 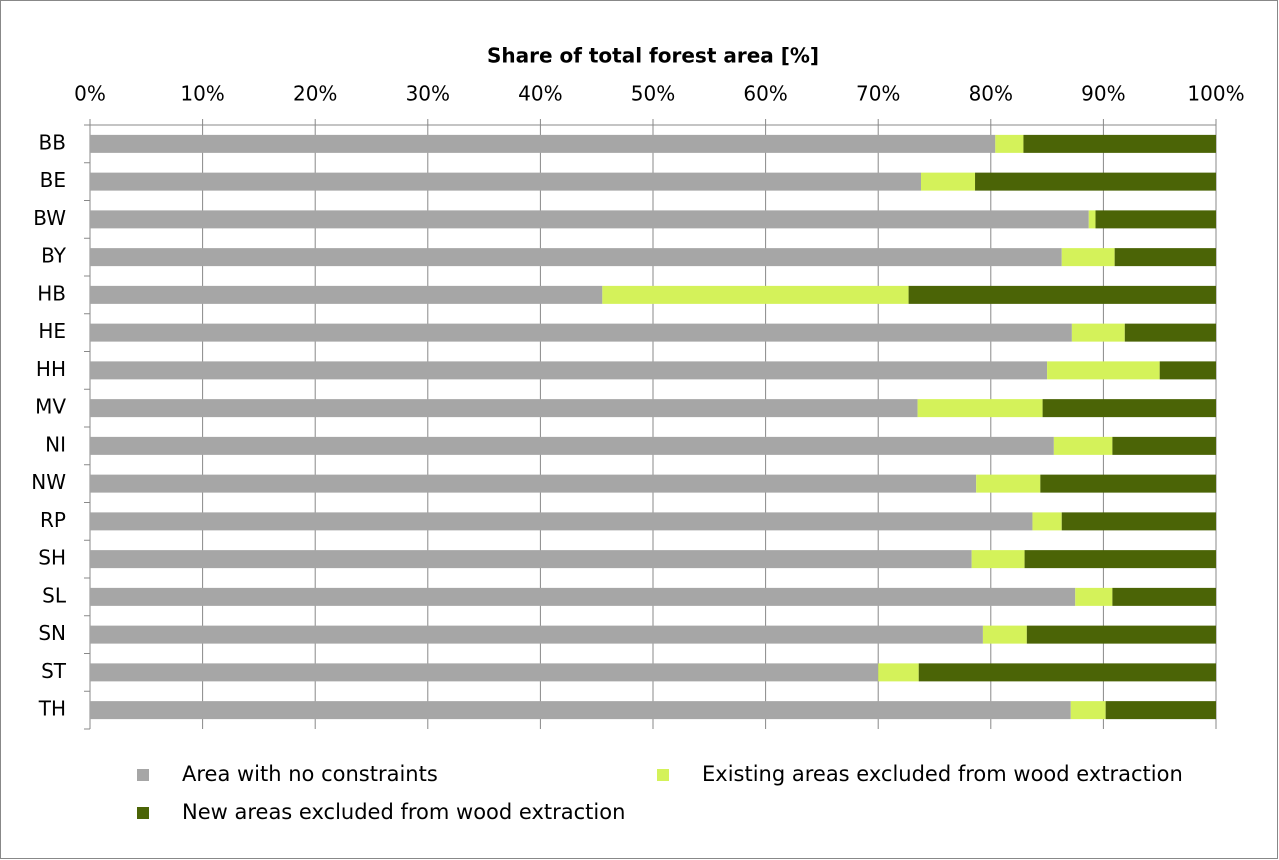 What do you see at coordinates (90, 94) in the screenshot?
I see `x-tick-label: 0%` at bounding box center [90, 94].